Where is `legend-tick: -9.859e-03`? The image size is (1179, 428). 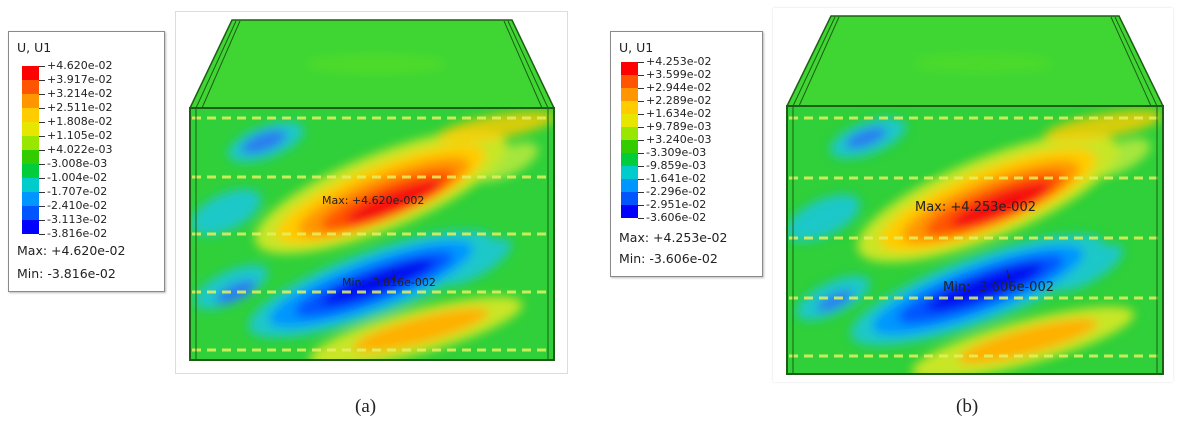 legend-tick: -9.859e-03 is located at coordinates (672, 166).